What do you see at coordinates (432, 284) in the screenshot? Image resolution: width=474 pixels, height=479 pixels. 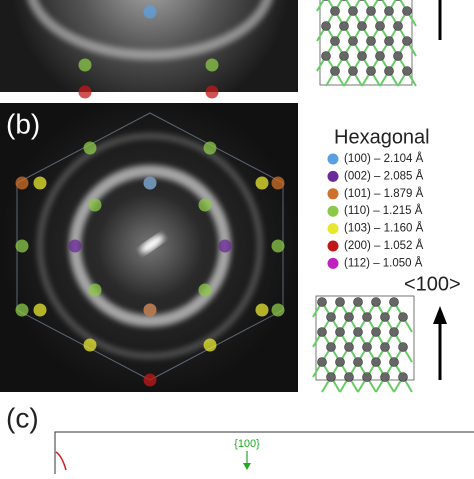 I see `direction-label: <100>` at bounding box center [432, 284].